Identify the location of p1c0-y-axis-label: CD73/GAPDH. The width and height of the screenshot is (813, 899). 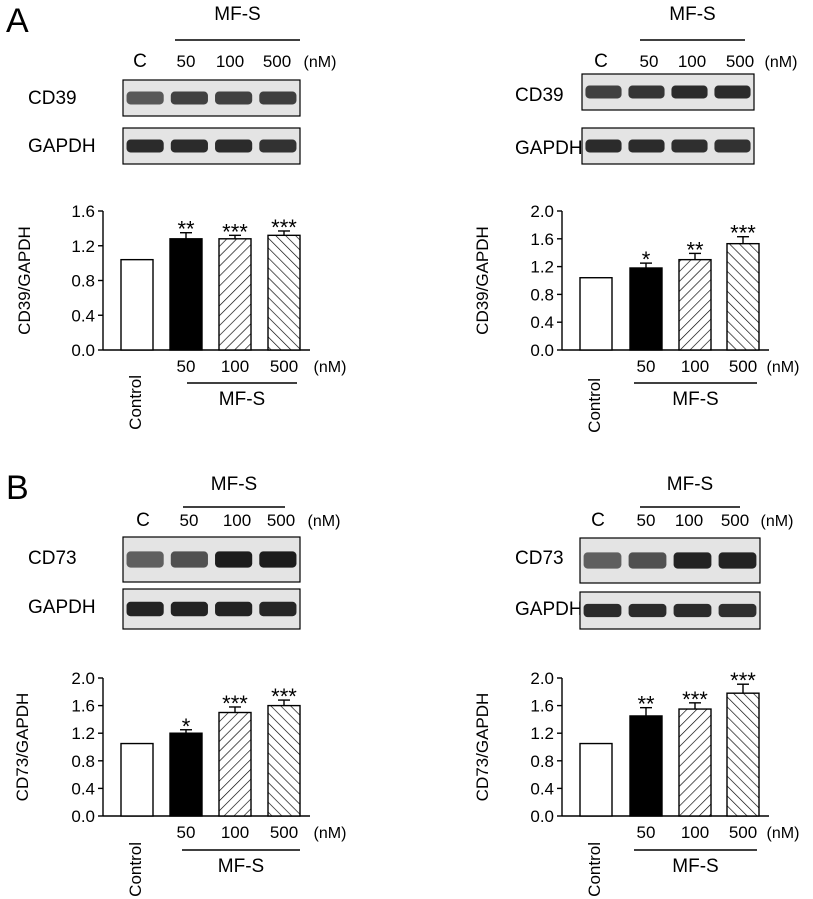
(22, 747).